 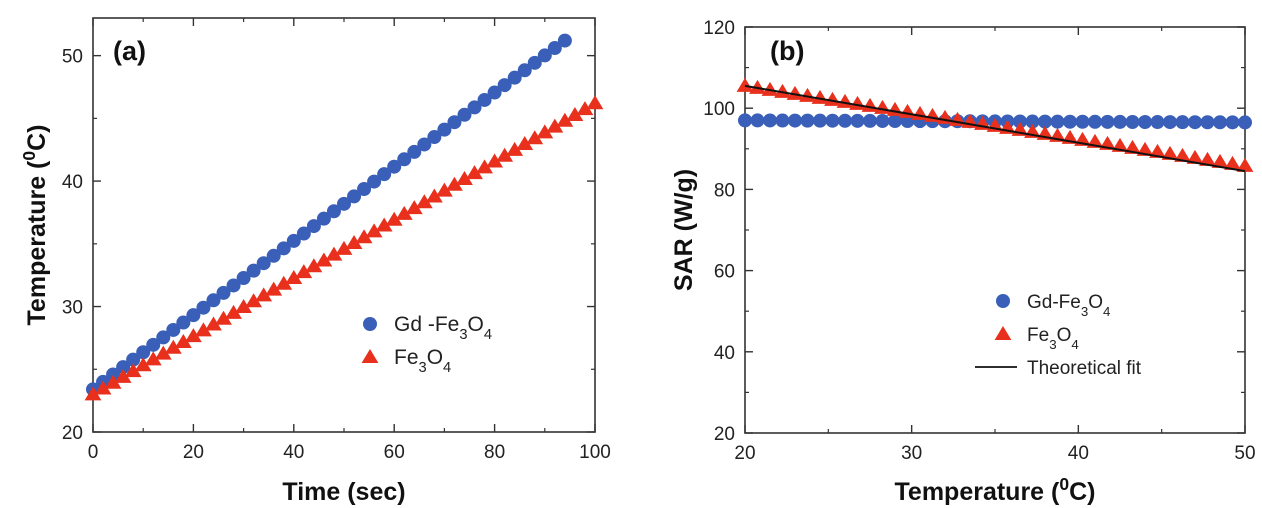 What do you see at coordinates (129, 51) in the screenshot?
I see `panel-label: (a)` at bounding box center [129, 51].